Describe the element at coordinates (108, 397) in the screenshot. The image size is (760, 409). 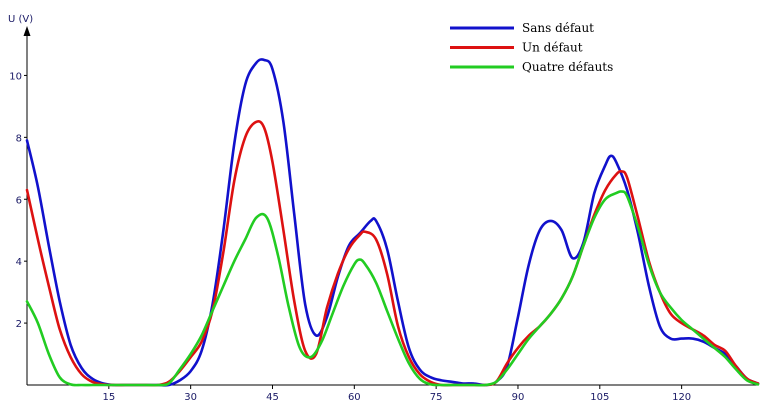
I see `x-tick-label: 15` at that location.